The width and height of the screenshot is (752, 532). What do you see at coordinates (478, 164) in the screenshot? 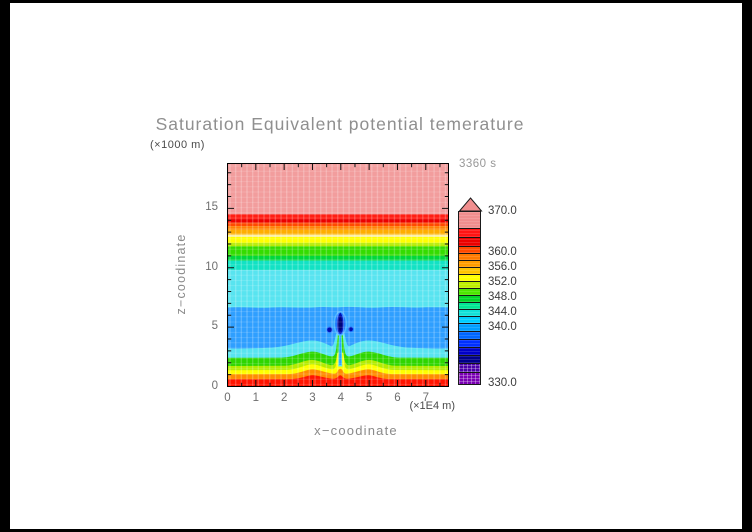
I see `time-label: 3360 s` at bounding box center [478, 164].